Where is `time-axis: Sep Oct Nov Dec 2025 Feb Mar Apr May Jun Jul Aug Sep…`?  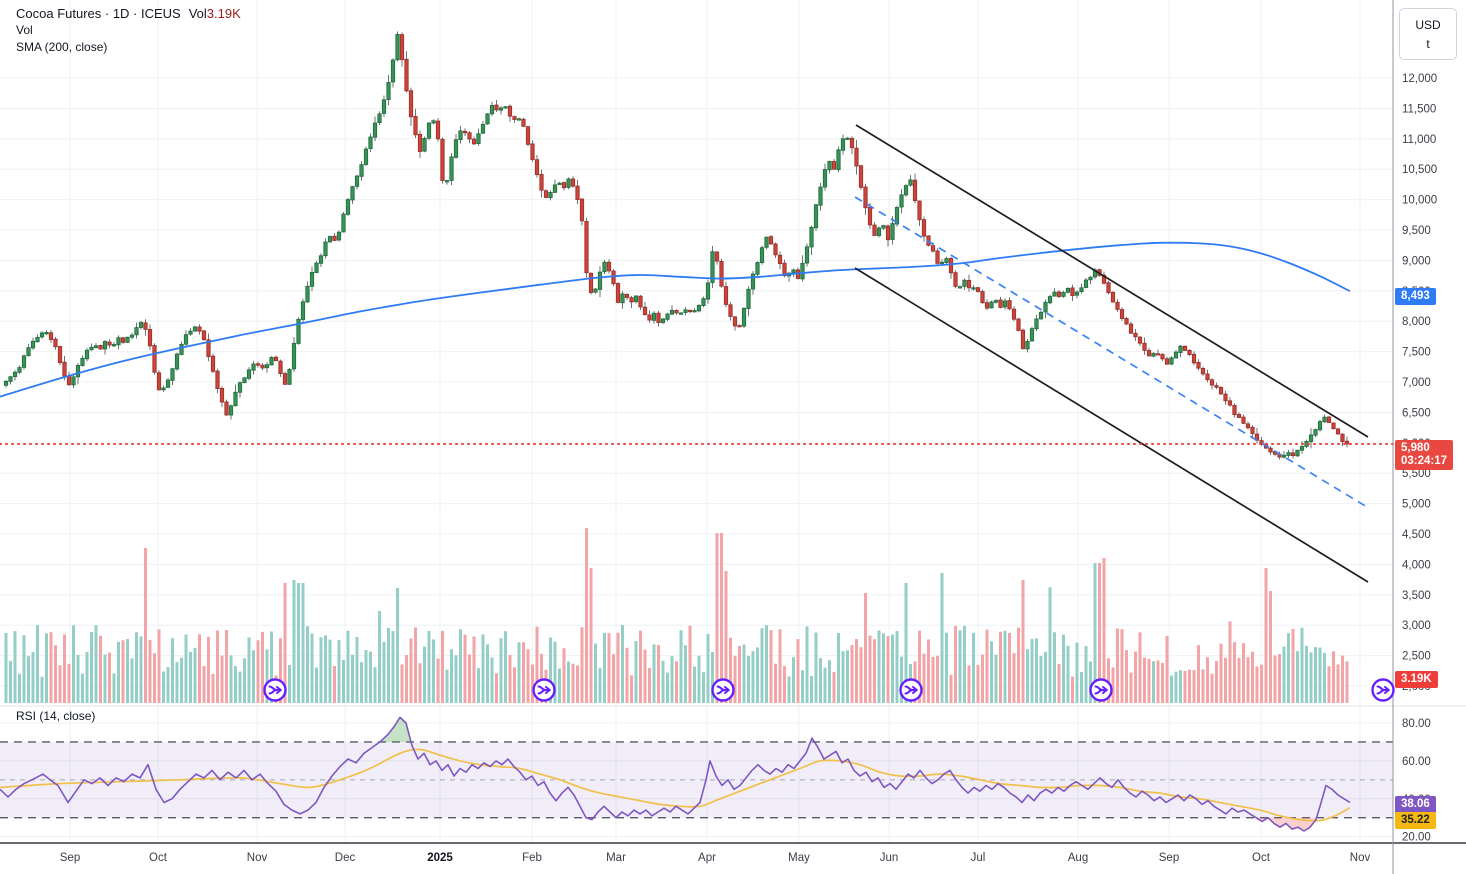 time-axis: Sep Oct Nov Dec 2025 Feb Mar Apr May Jun Jul Aug Sep… is located at coordinates (715, 858).